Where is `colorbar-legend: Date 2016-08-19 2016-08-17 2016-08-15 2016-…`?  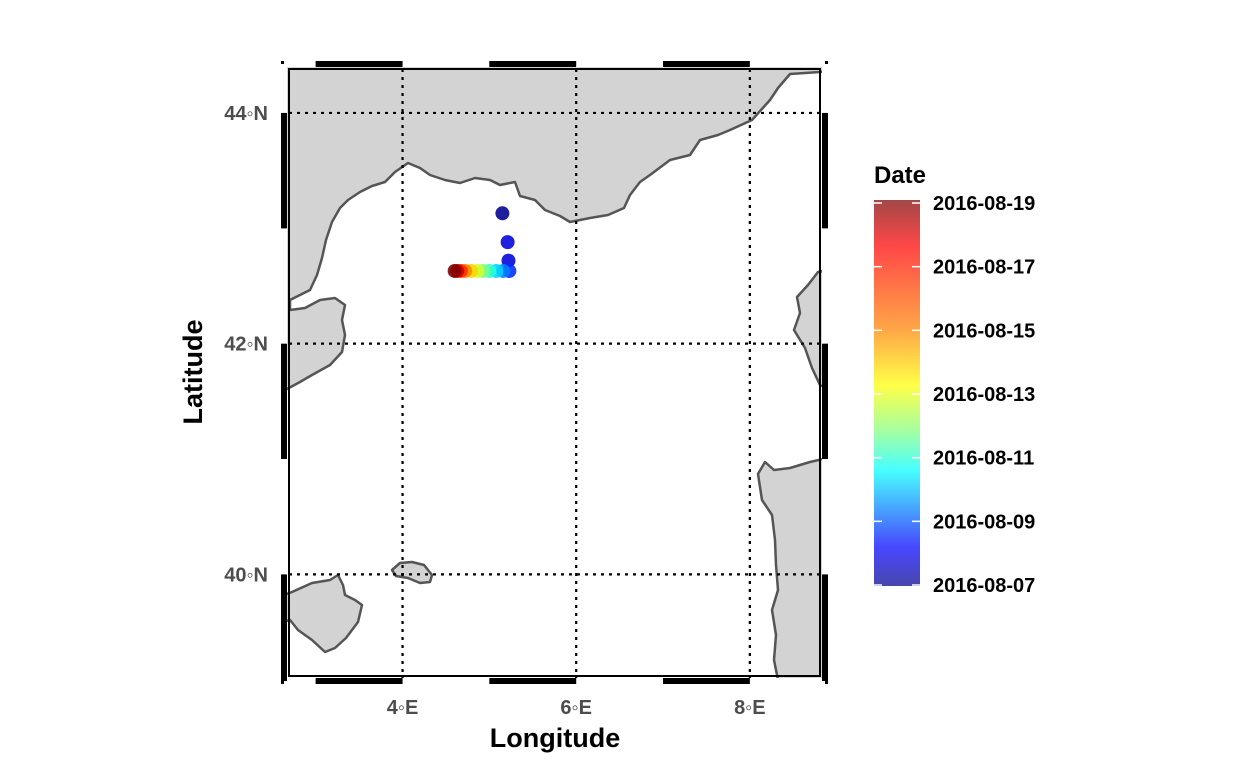
colorbar-legend: Date 2016-08-19 2016-08-17 2016-08-15 2016-… is located at coordinates (954, 379).